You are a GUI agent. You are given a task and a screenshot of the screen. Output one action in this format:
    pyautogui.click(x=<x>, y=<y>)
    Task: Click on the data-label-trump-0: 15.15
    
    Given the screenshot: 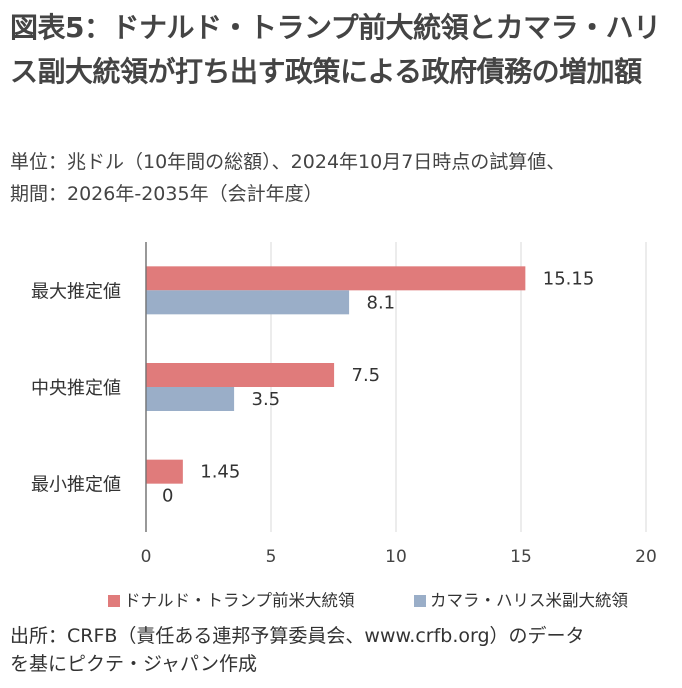 What is the action you would take?
    pyautogui.click(x=569, y=278)
    